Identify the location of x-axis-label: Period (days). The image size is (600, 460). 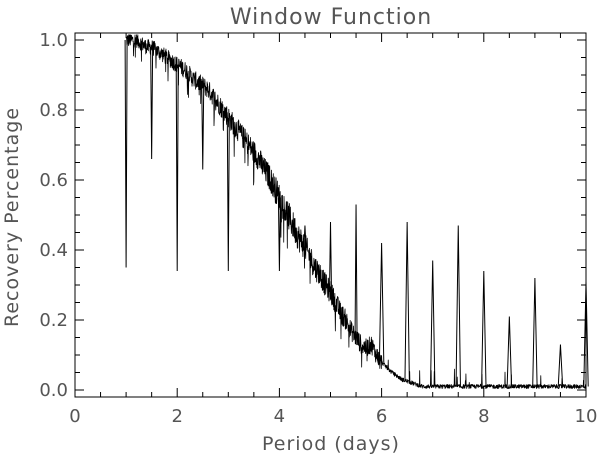
(331, 444).